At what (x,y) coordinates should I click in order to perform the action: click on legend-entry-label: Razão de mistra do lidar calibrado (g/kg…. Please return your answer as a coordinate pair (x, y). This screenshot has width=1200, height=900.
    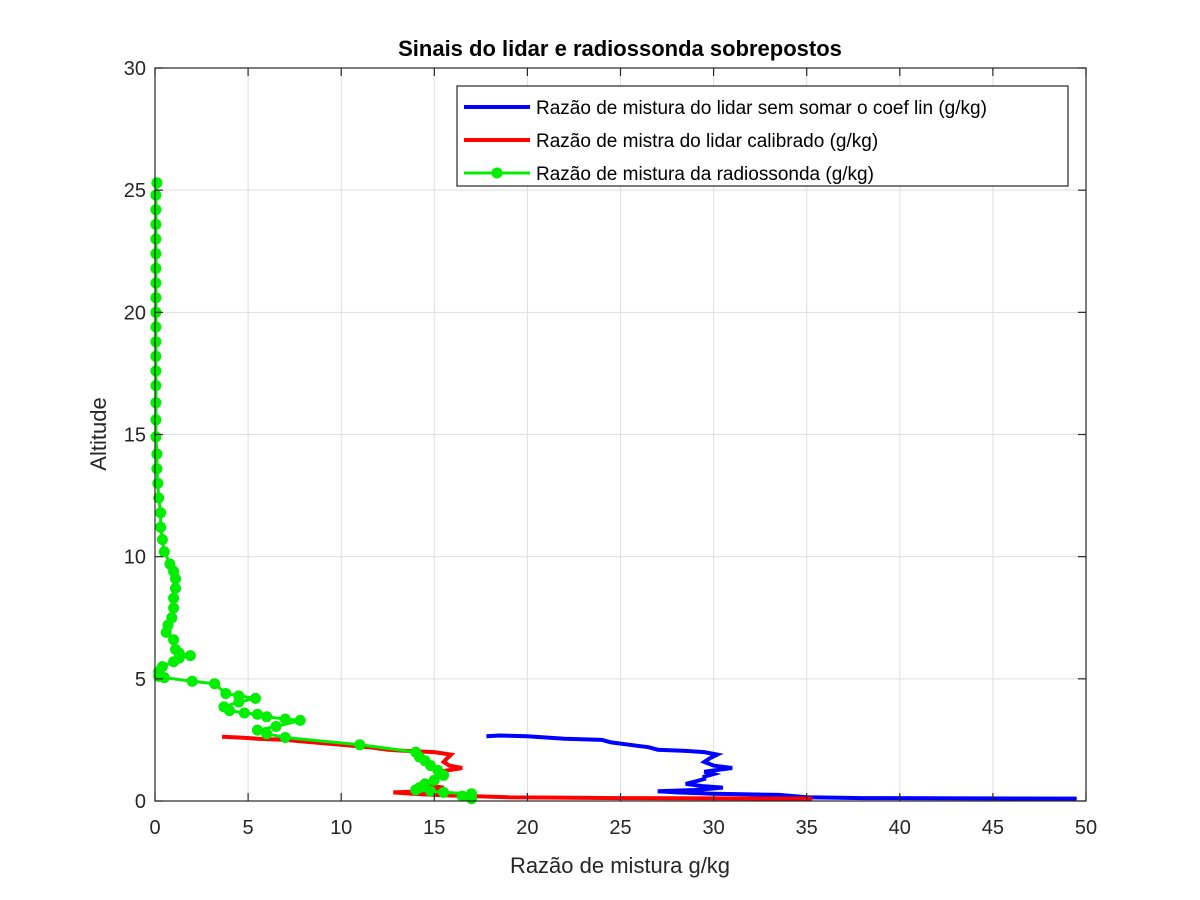
    Looking at the image, I should click on (707, 141).